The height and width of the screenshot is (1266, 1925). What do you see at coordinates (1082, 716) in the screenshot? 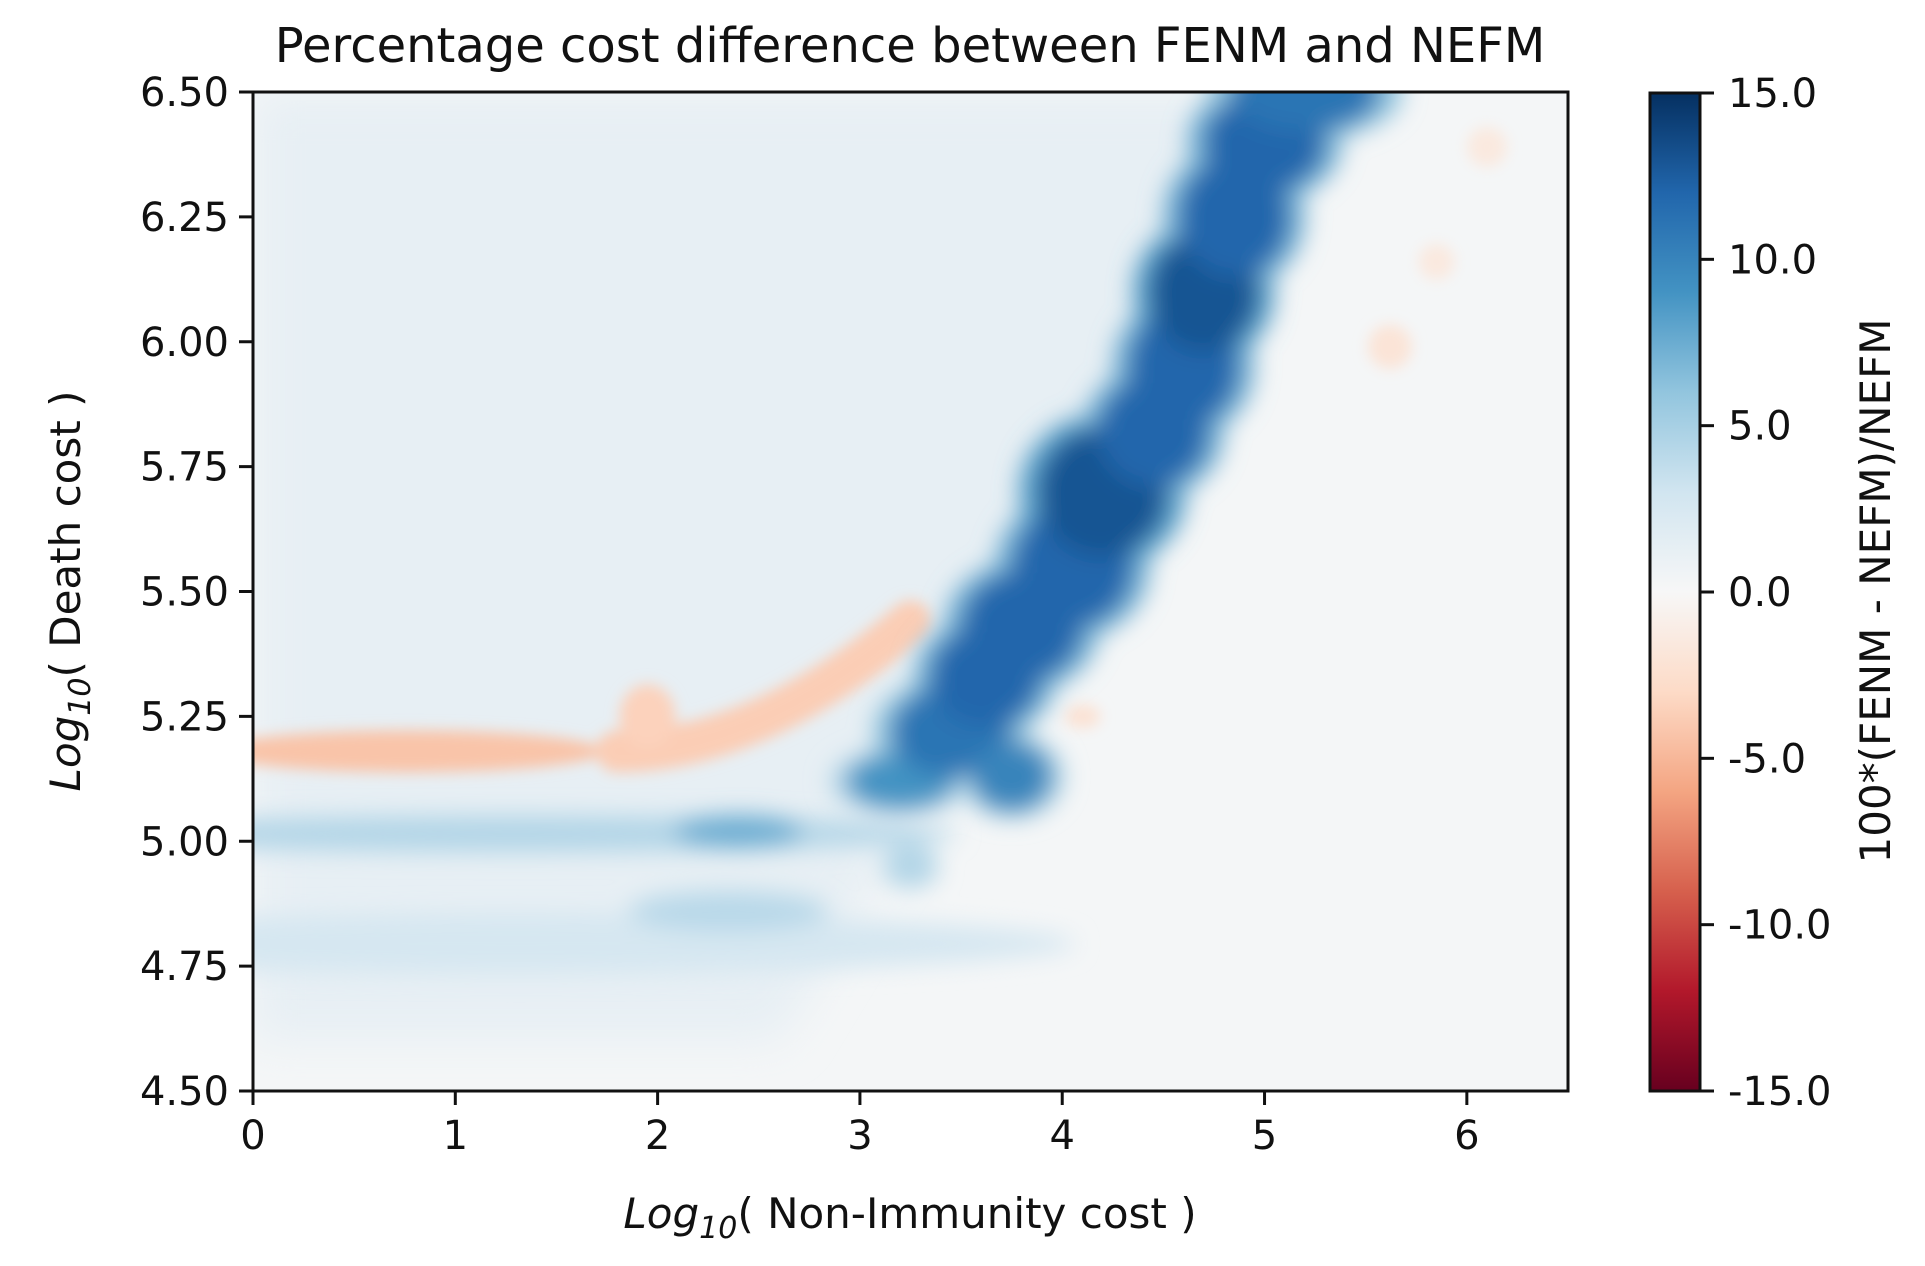
I see `spot-negative-a` at bounding box center [1082, 716].